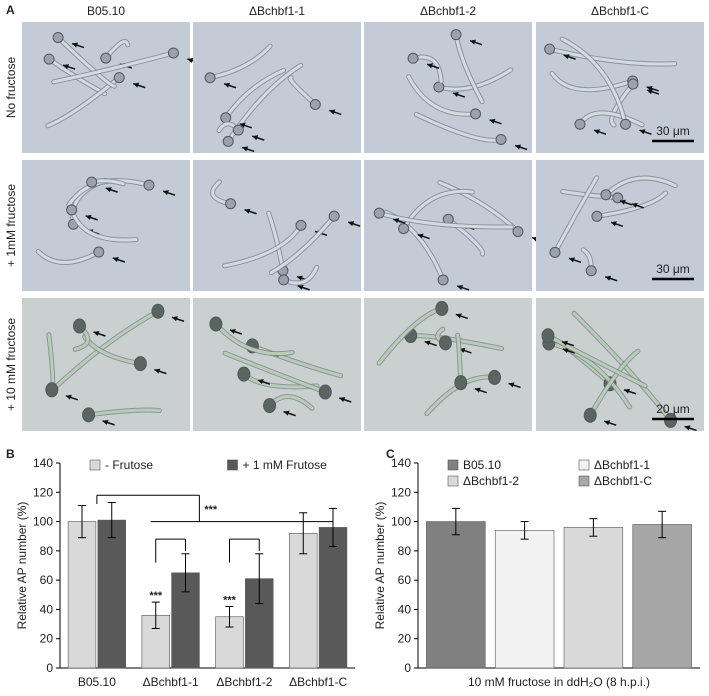  Describe the element at coordinates (407, 668) in the screenshot. I see `y-tick-label: 0` at that location.